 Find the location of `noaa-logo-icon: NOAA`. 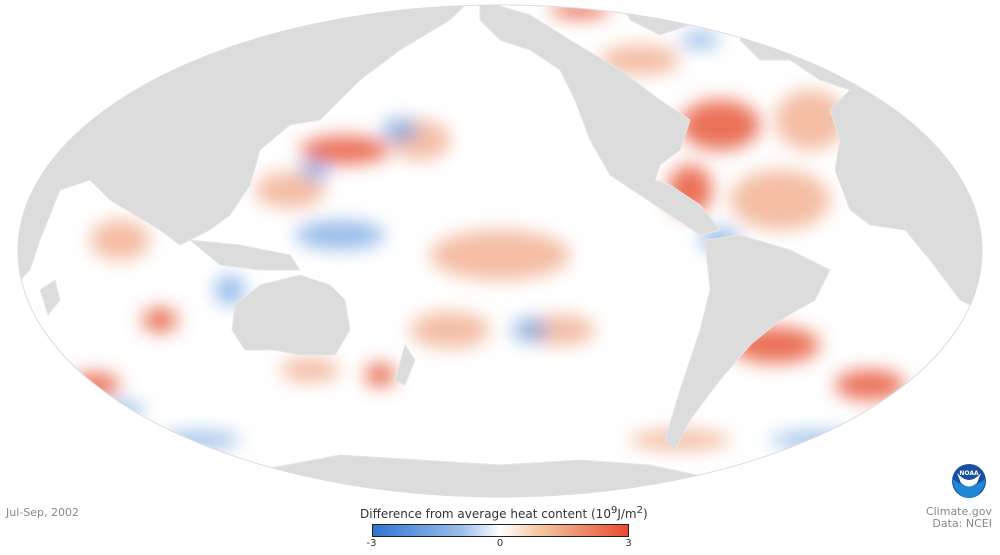

noaa-logo-icon: NOAA is located at coordinates (969, 481).